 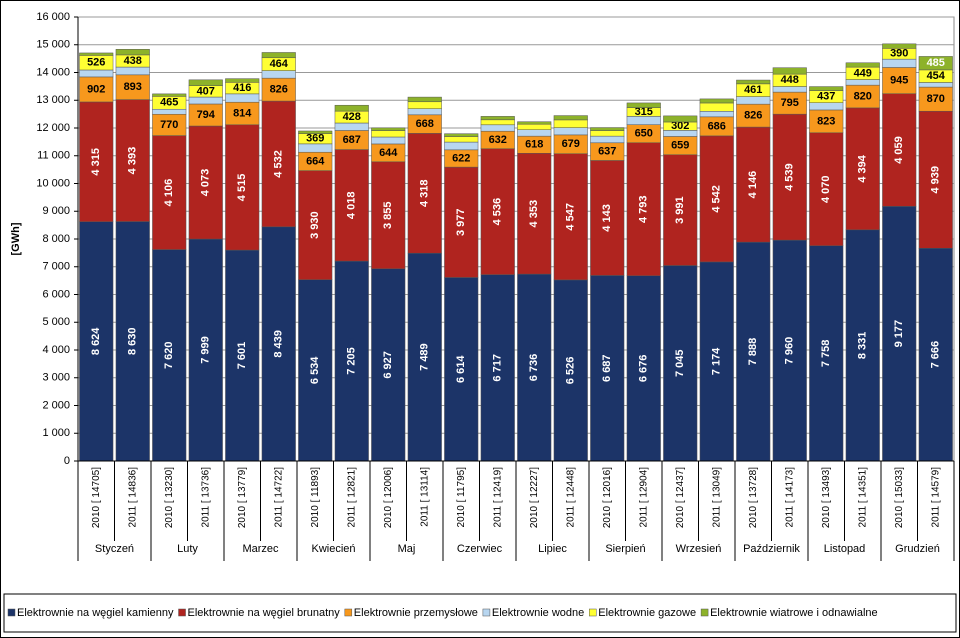 What do you see at coordinates (461, 158) in the screenshot?
I see `value-label: 622` at bounding box center [461, 158].